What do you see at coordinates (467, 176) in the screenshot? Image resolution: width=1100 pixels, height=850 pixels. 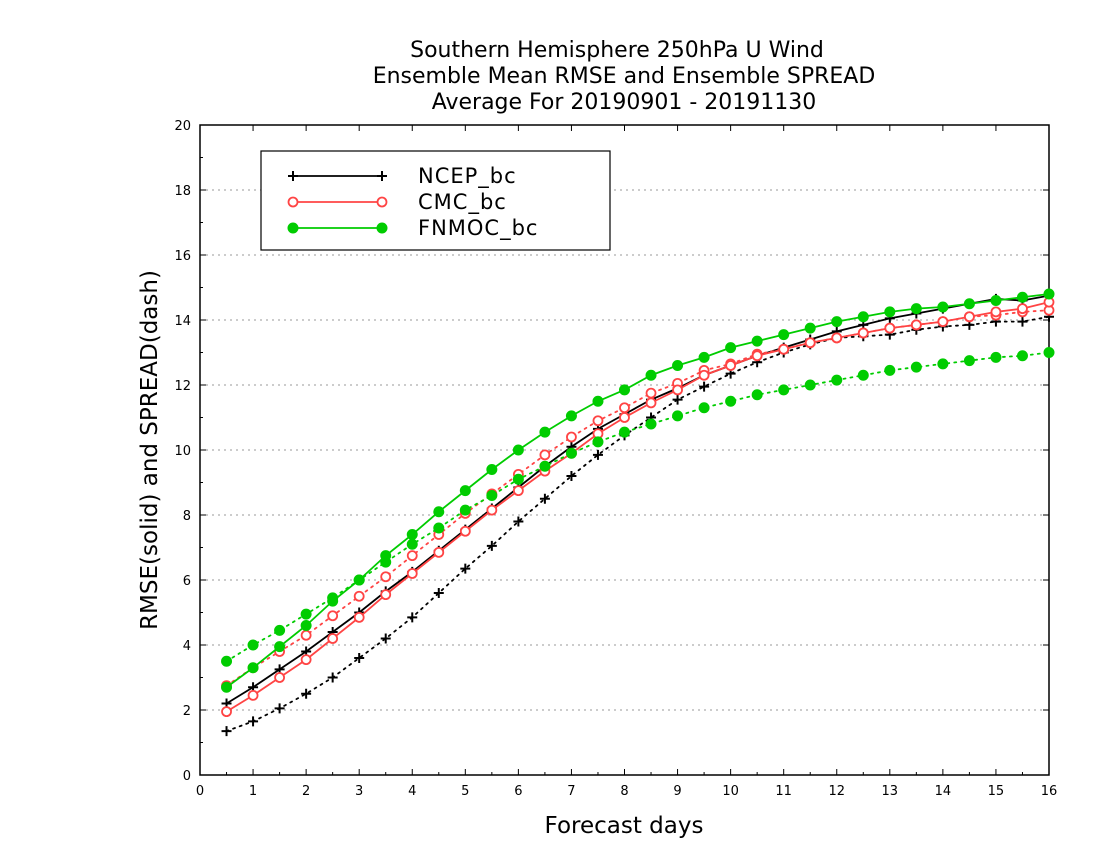 I see `legend-label-ncep-bc: NCEP_bc` at bounding box center [467, 176].